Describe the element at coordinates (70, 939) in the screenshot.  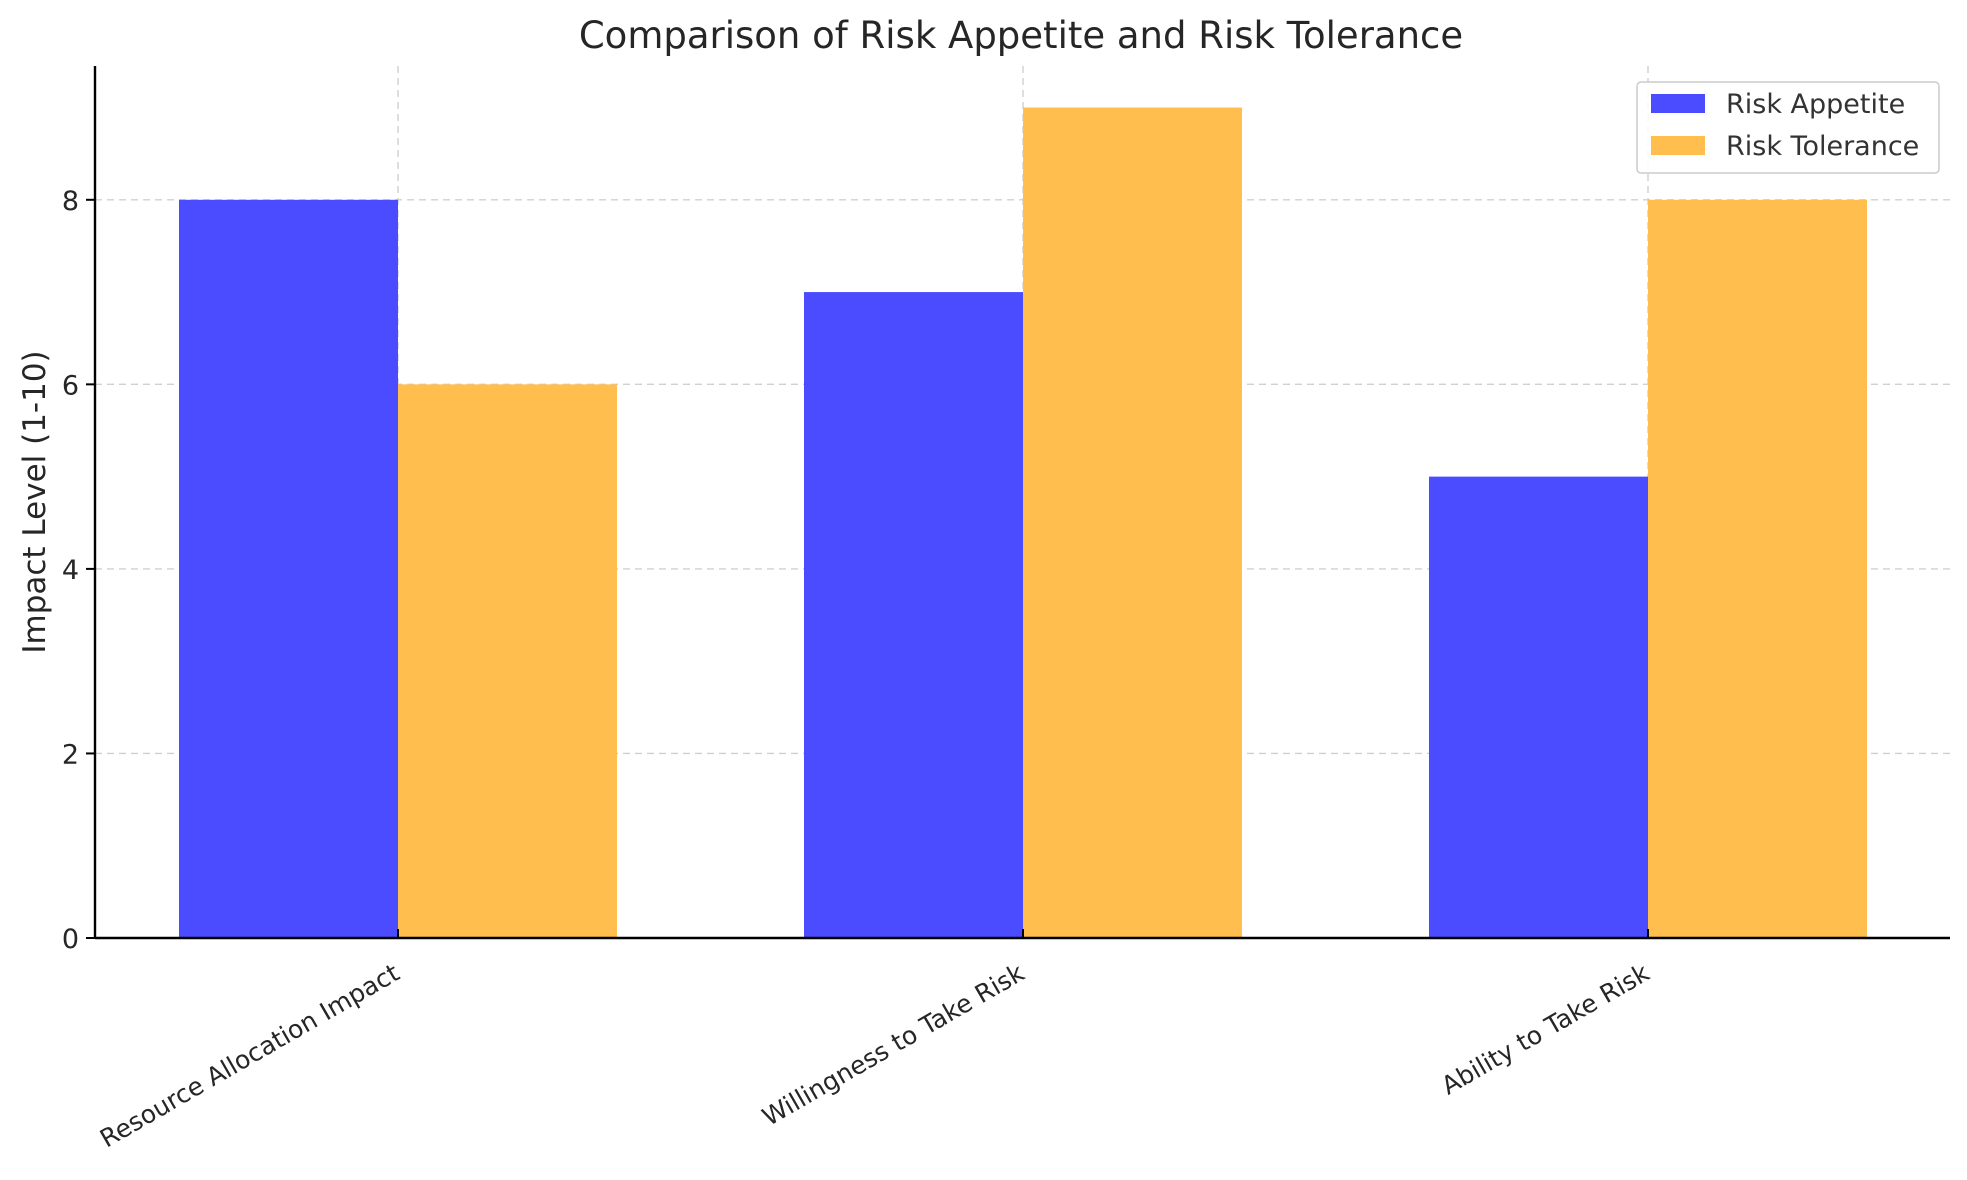
I see `y-tick-label: 0` at that location.